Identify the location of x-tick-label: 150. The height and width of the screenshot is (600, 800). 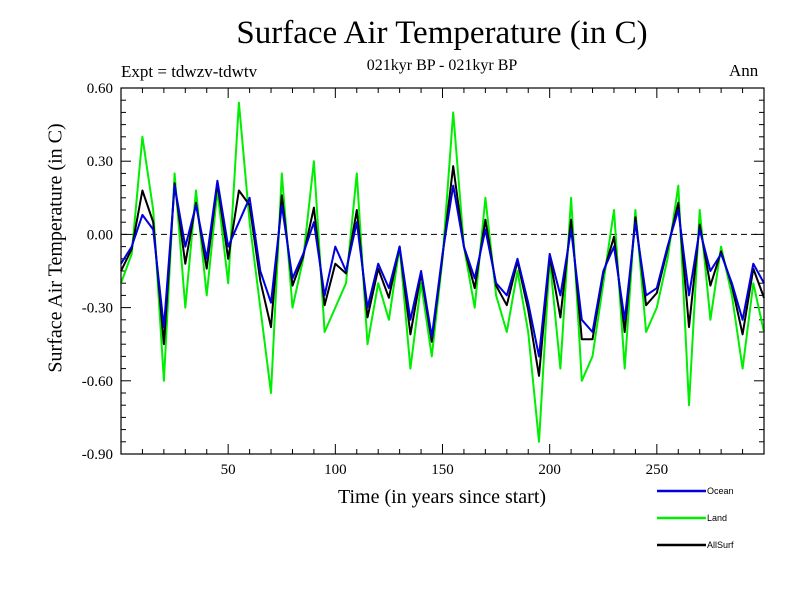
(442, 470).